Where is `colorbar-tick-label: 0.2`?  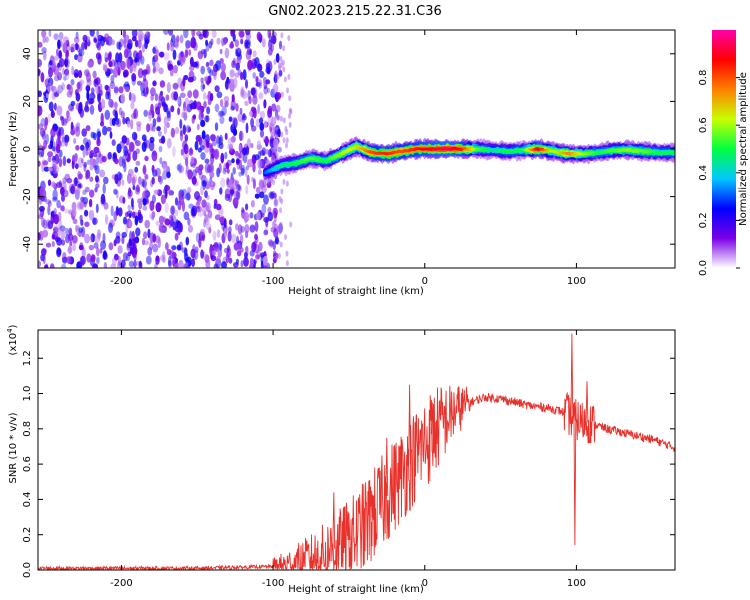 colorbar-tick-label: 0.2 is located at coordinates (703, 220).